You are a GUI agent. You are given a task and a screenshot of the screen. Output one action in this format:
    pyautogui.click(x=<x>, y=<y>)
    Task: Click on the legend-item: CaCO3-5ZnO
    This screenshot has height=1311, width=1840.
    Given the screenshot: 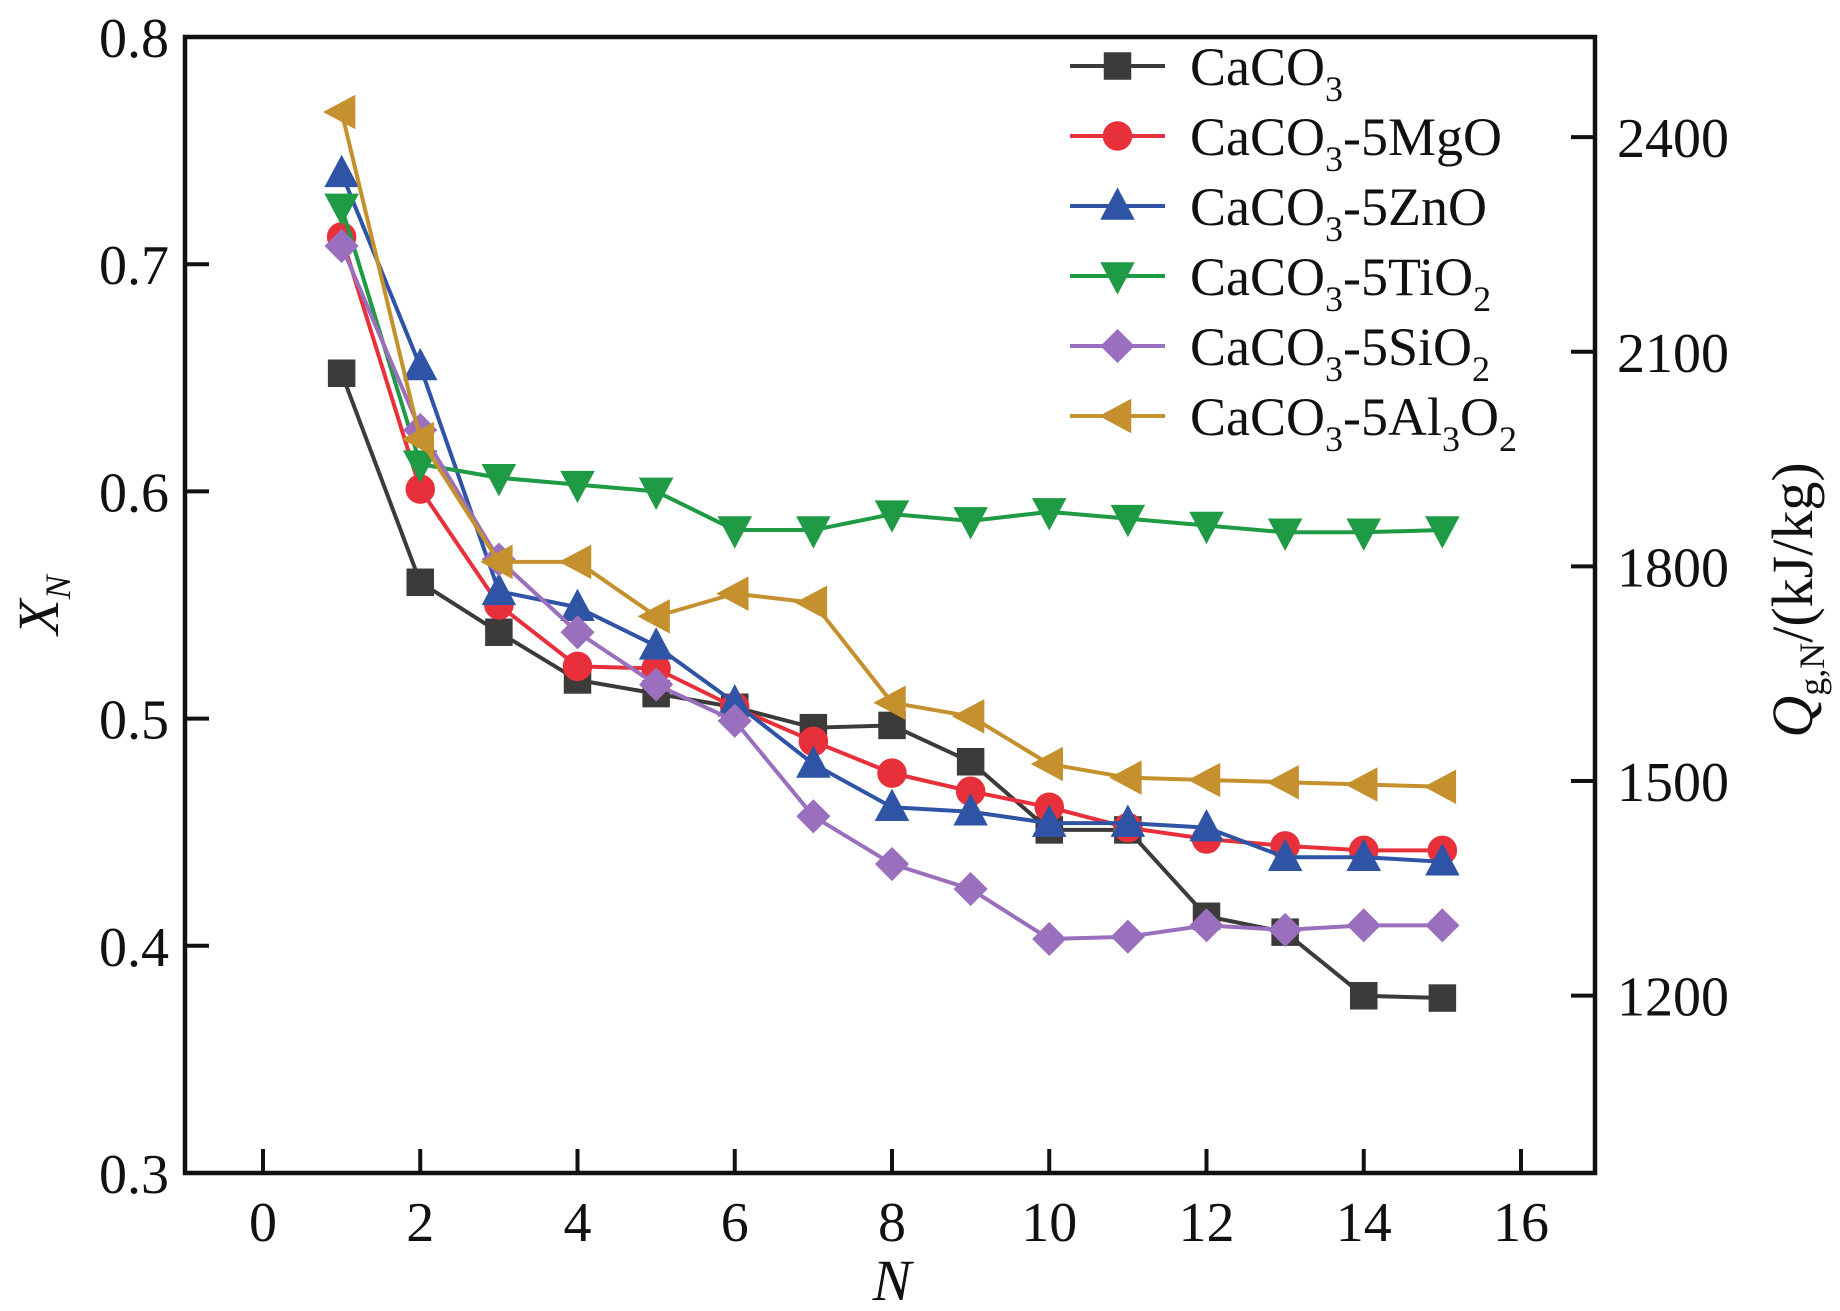 What is the action you would take?
    pyautogui.click(x=1278, y=213)
    